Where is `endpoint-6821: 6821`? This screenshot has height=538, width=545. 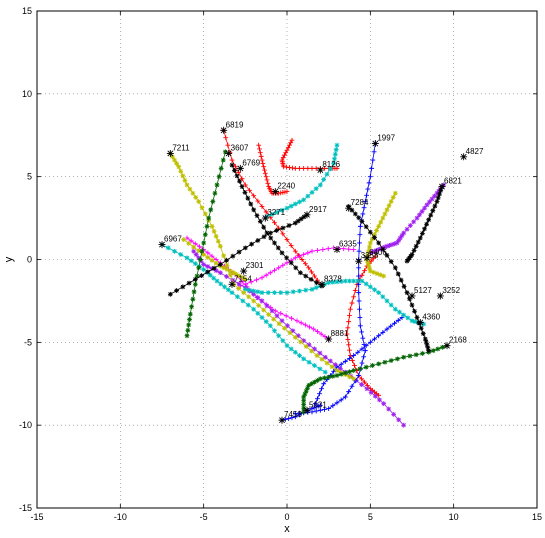
endpoint-6821: 6821 is located at coordinates (450, 184).